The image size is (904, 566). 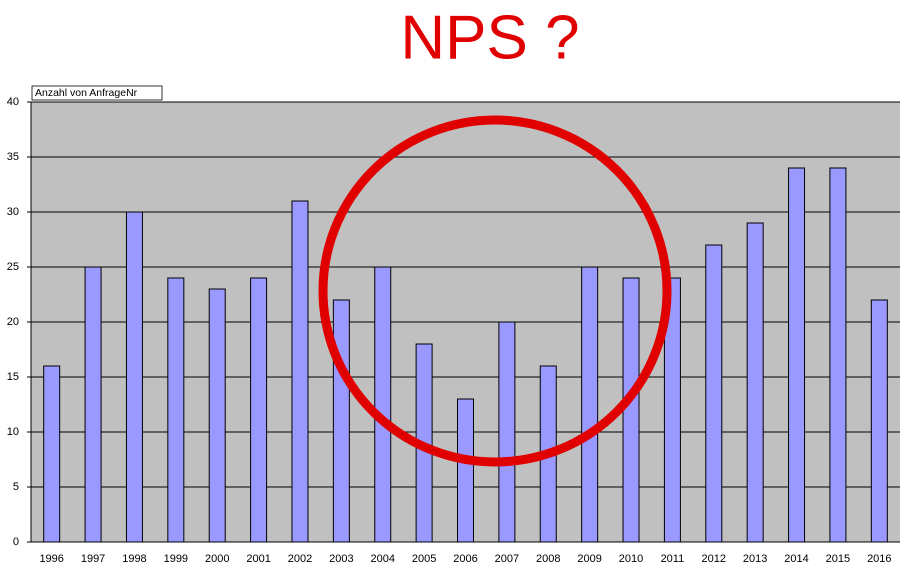 I want to click on x-tick-label: 2005, so click(x=424, y=559).